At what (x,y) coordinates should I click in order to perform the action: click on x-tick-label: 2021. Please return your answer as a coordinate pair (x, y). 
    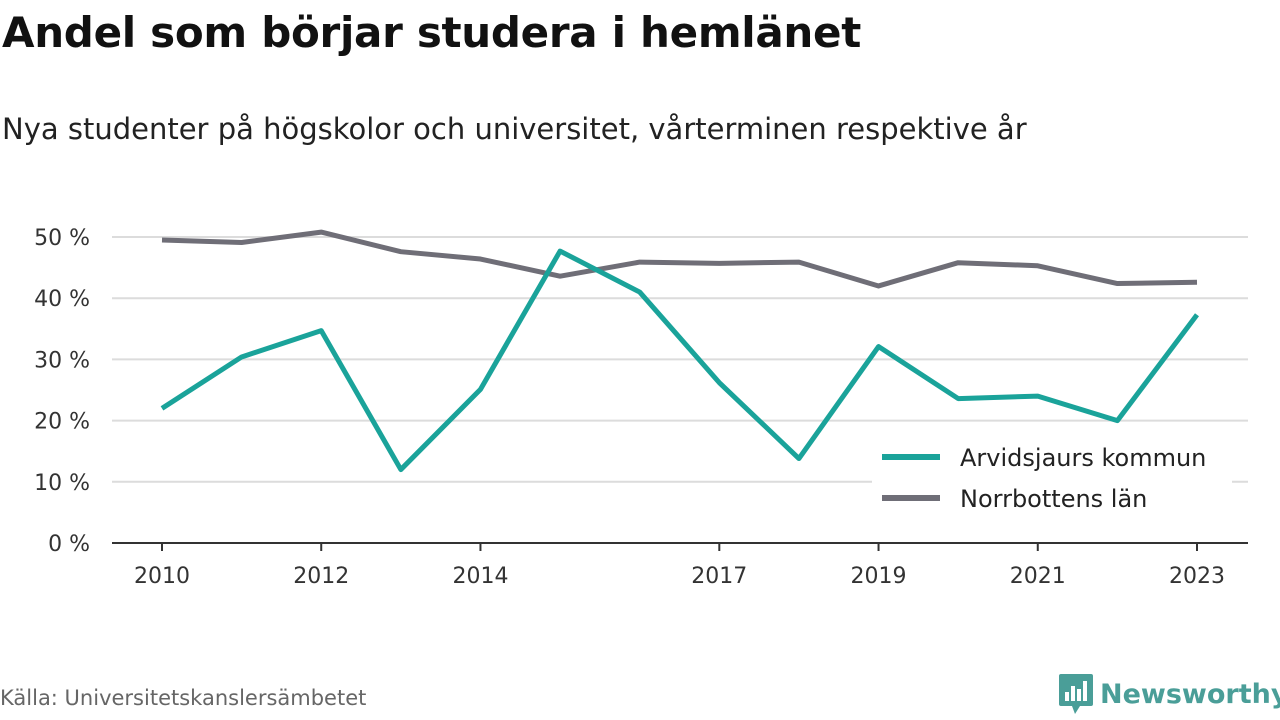
    Looking at the image, I should click on (1038, 576).